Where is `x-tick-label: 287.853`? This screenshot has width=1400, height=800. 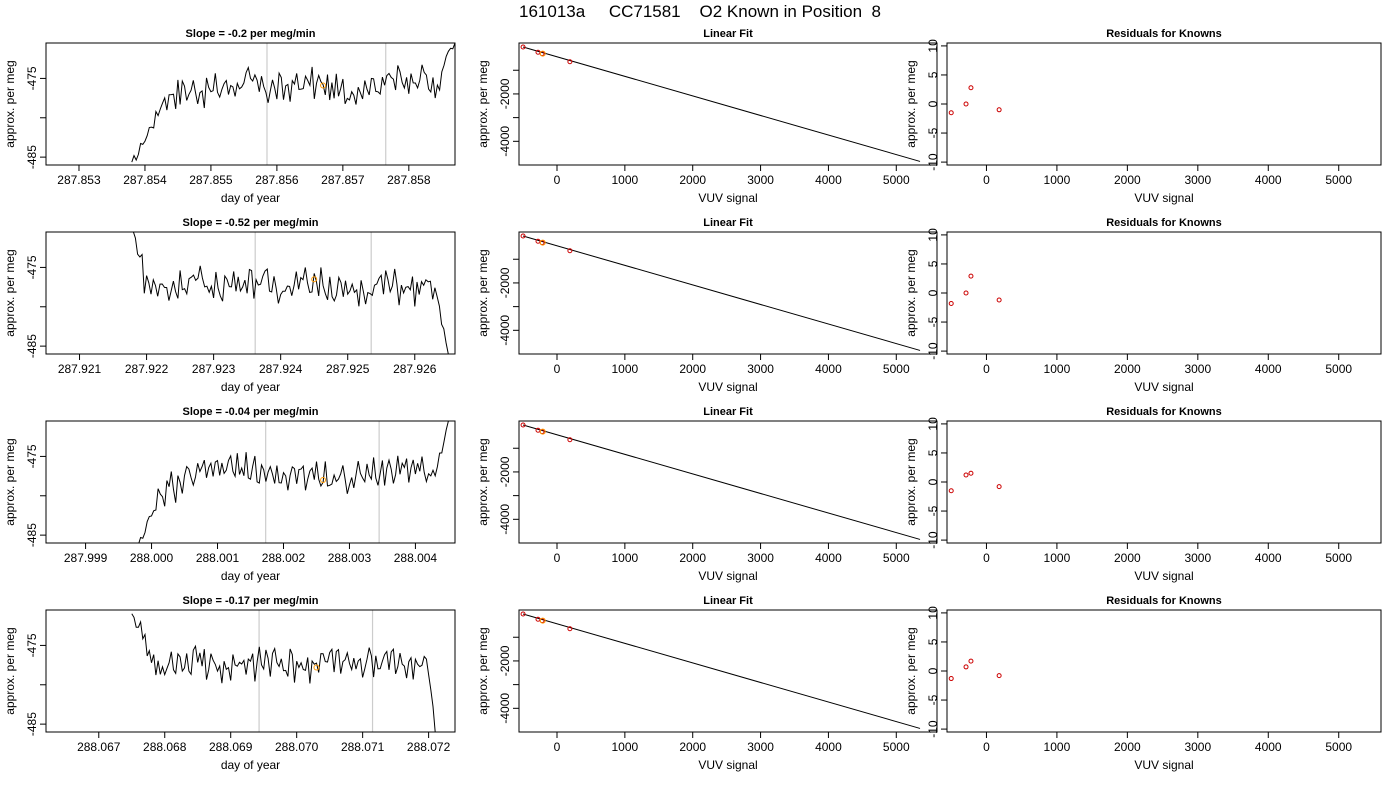
x-tick-label: 287.853 is located at coordinates (79, 180).